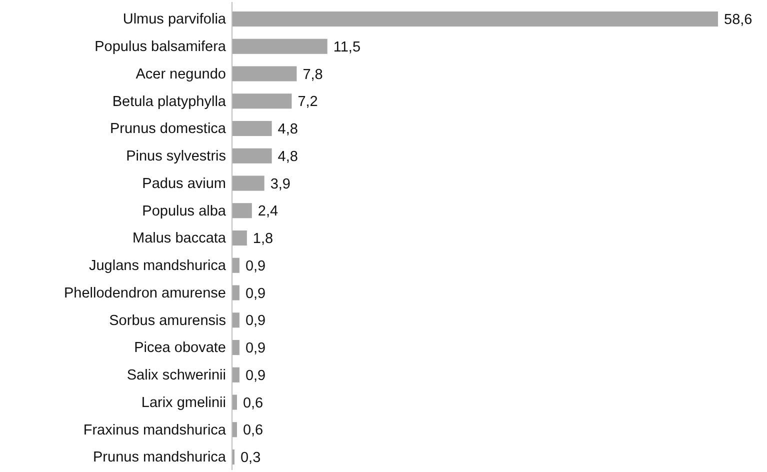 This screenshot has height=472, width=767. Describe the element at coordinates (183, 402) in the screenshot. I see `y-tick-label: Larix gmelinii` at that location.